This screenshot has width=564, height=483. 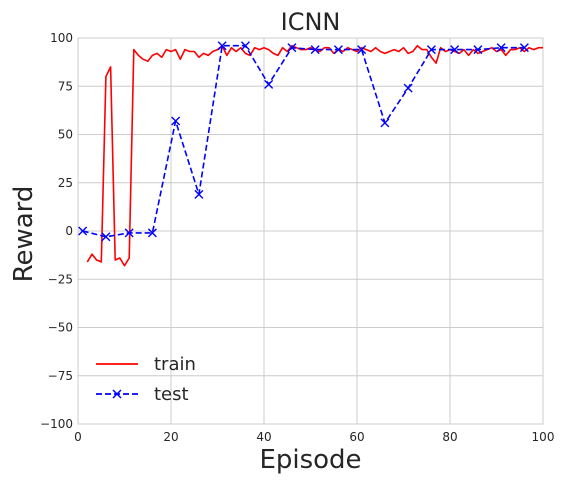 What do you see at coordinates (263, 437) in the screenshot?
I see `x-tick-label: 40` at bounding box center [263, 437].